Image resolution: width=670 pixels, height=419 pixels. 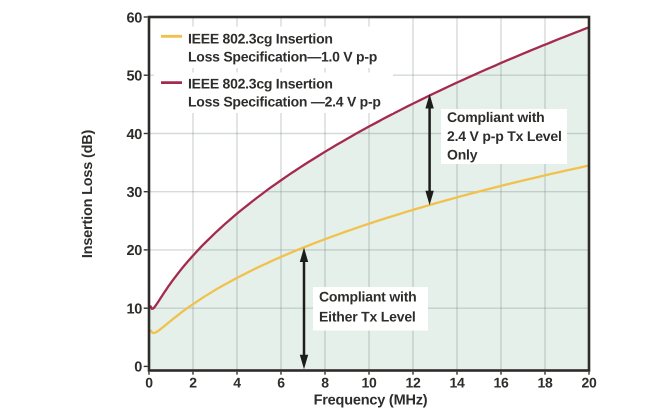 I want to click on svg-text: 4, so click(x=237, y=382).